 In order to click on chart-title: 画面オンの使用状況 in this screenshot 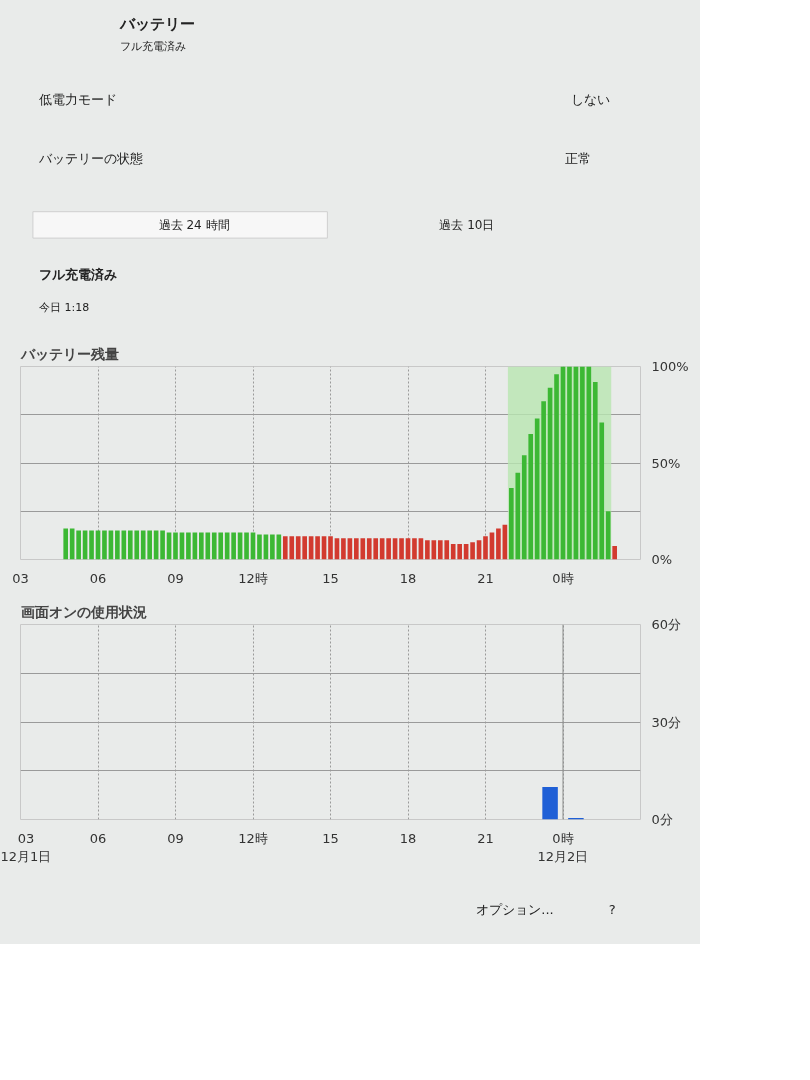, I will do `click(83, 611)`.